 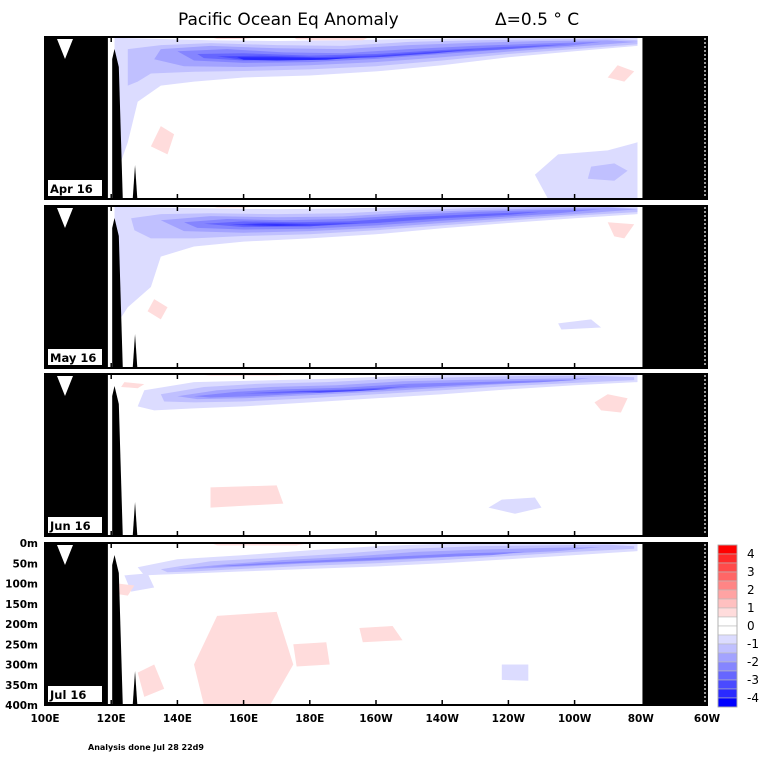 What do you see at coordinates (753, 644) in the screenshot?
I see `colorbar-label: -1` at bounding box center [753, 644].